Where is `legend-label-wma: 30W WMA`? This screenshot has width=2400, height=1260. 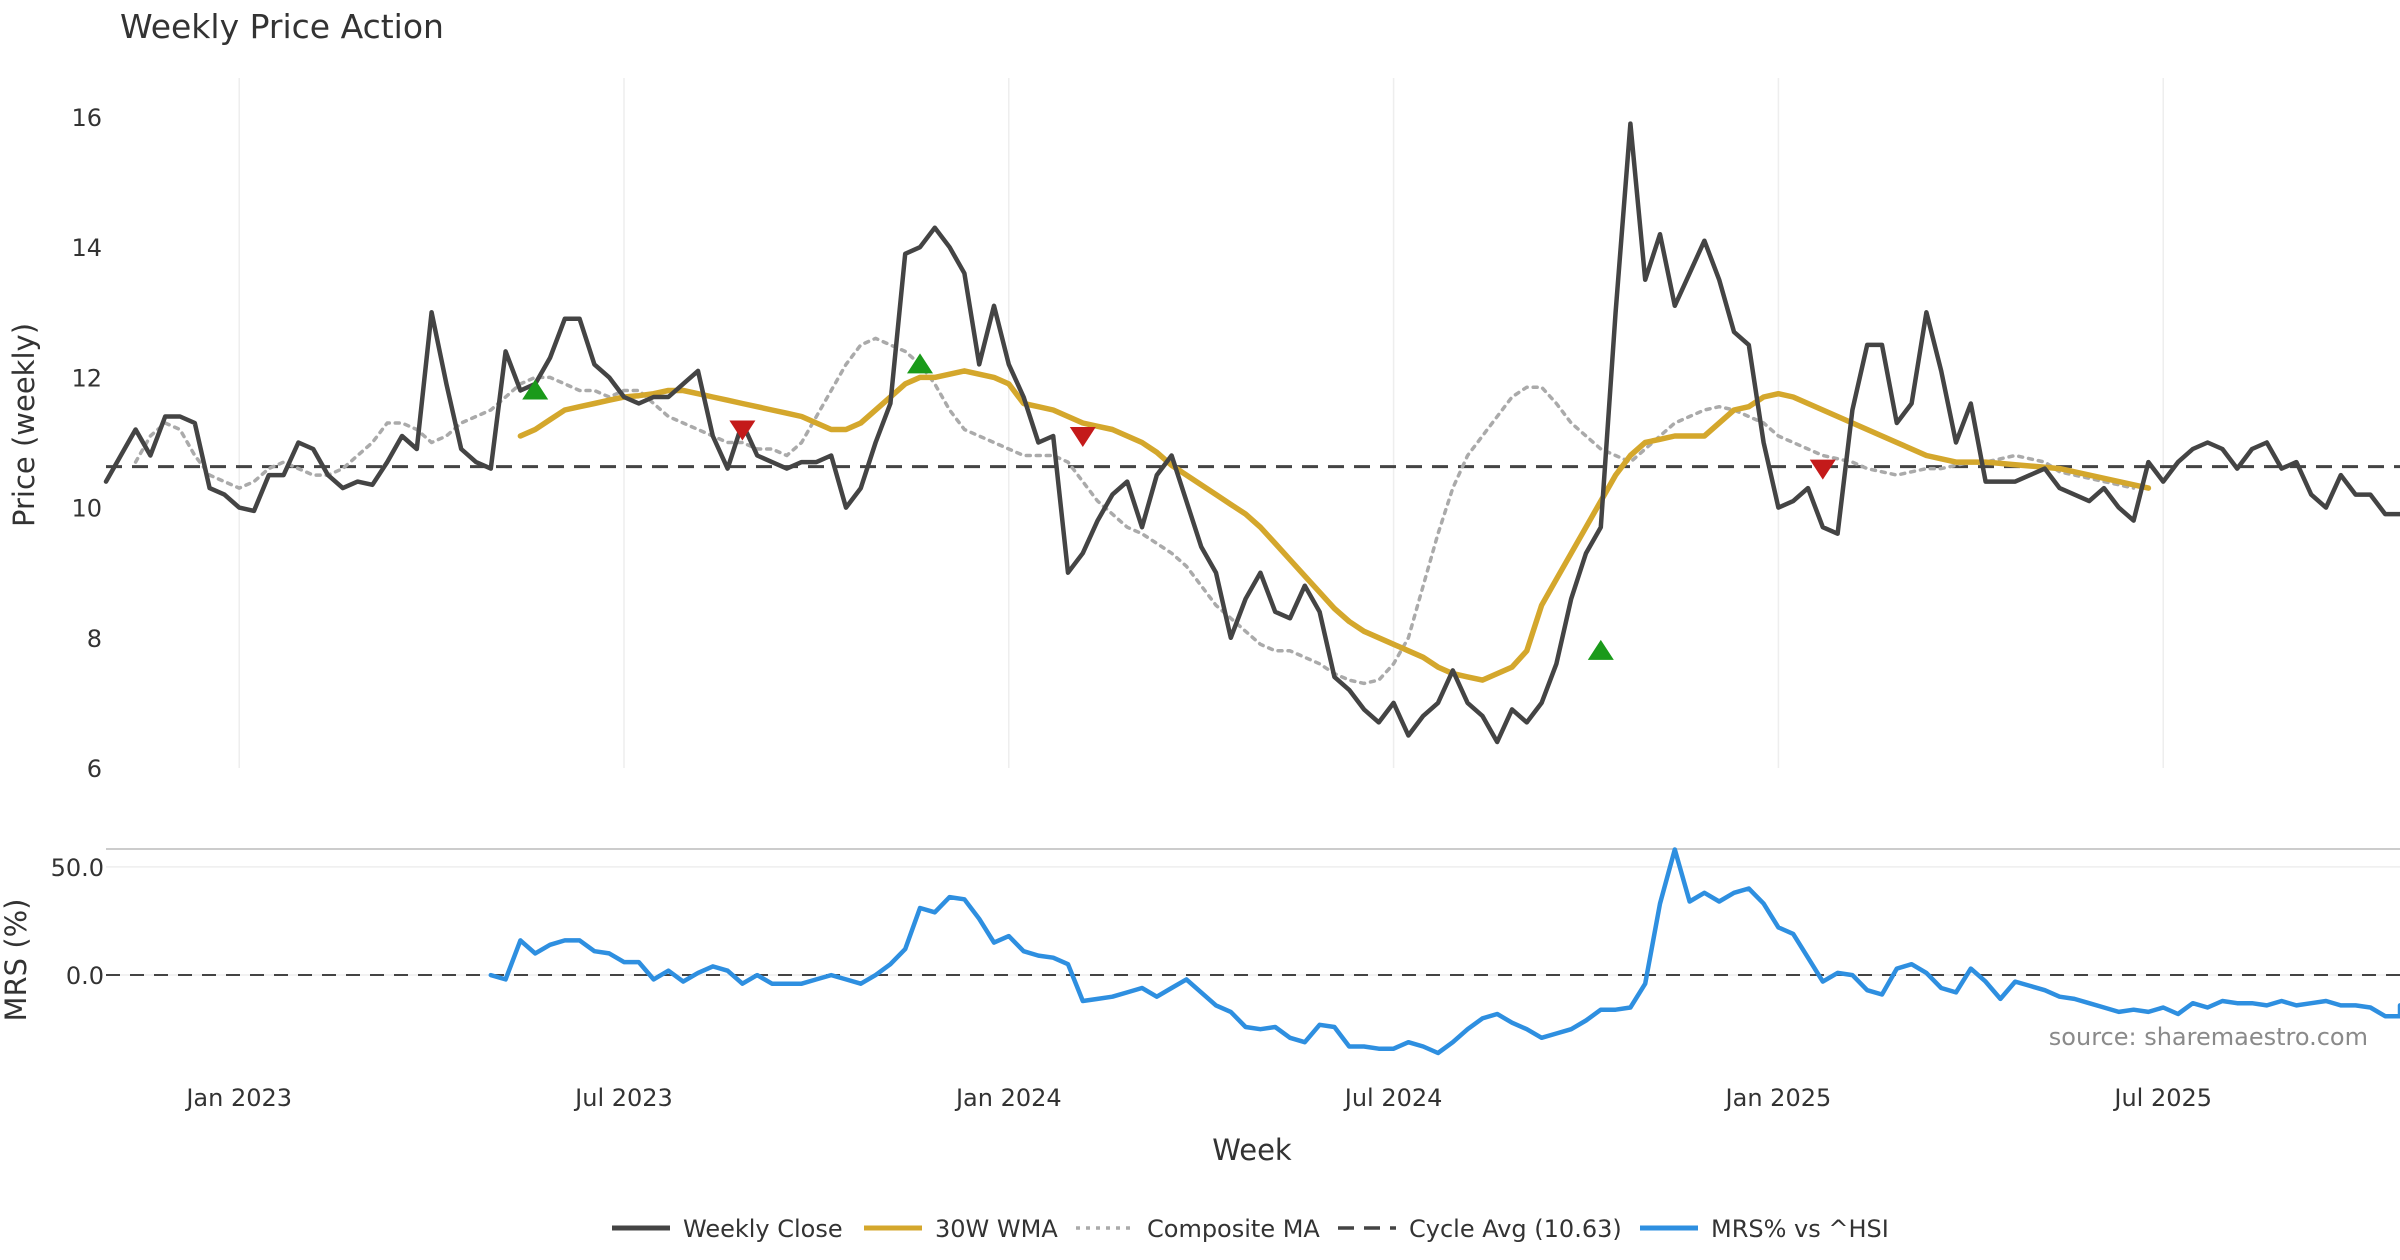 legend-label-wma: 30W WMA is located at coordinates (996, 1229).